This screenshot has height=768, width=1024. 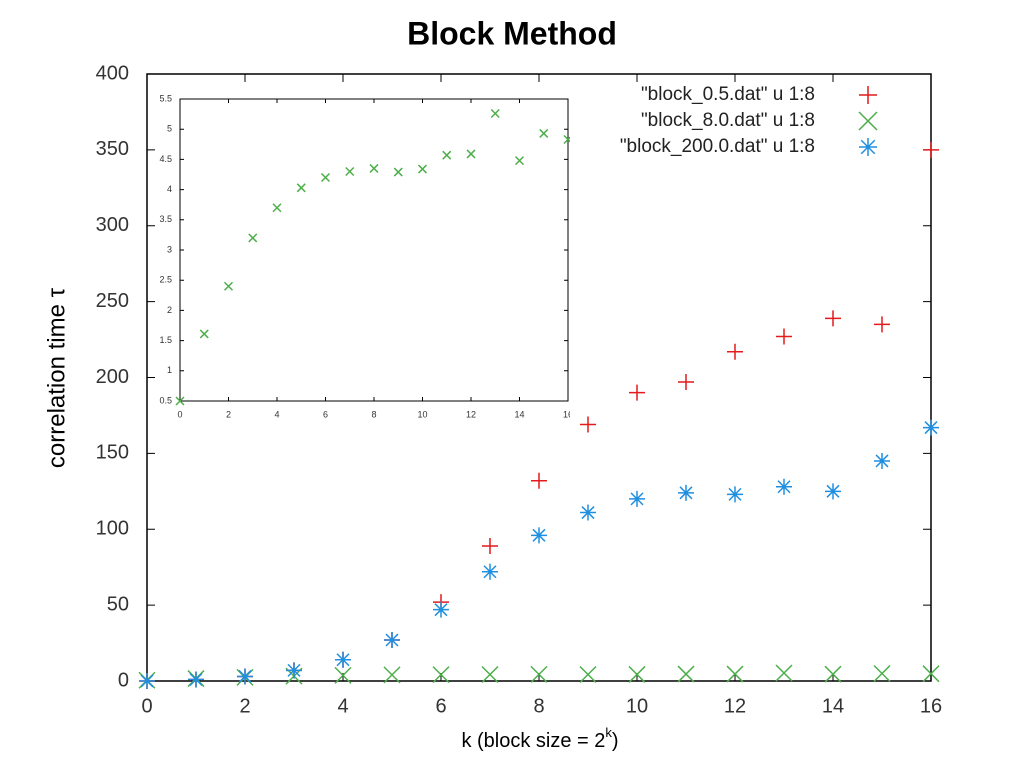 What do you see at coordinates (179, 414) in the screenshot?
I see `x-tick-label: 0` at bounding box center [179, 414].